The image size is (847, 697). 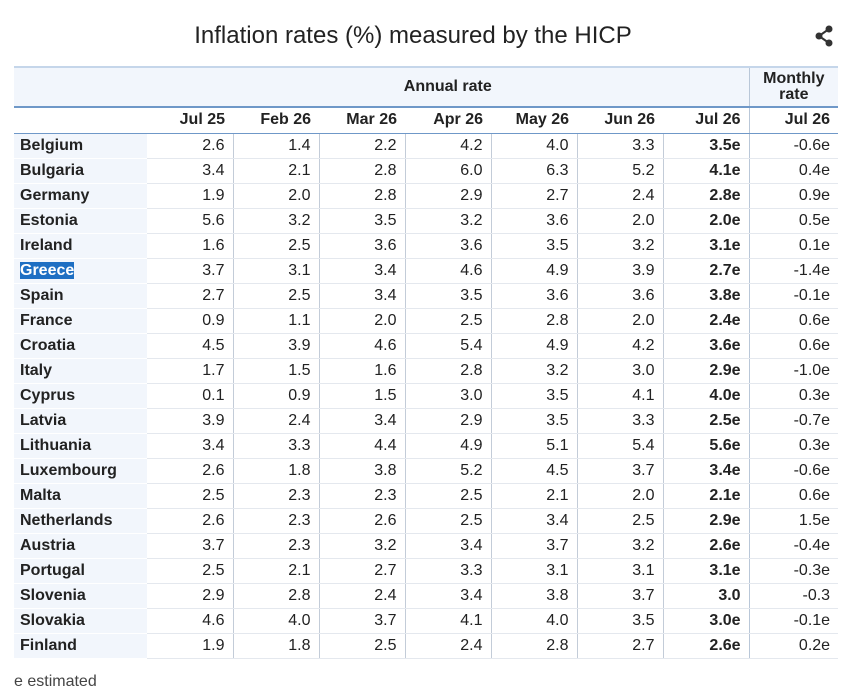 What do you see at coordinates (276, 521) in the screenshot?
I see `annual-rate-cell: 2.3` at bounding box center [276, 521].